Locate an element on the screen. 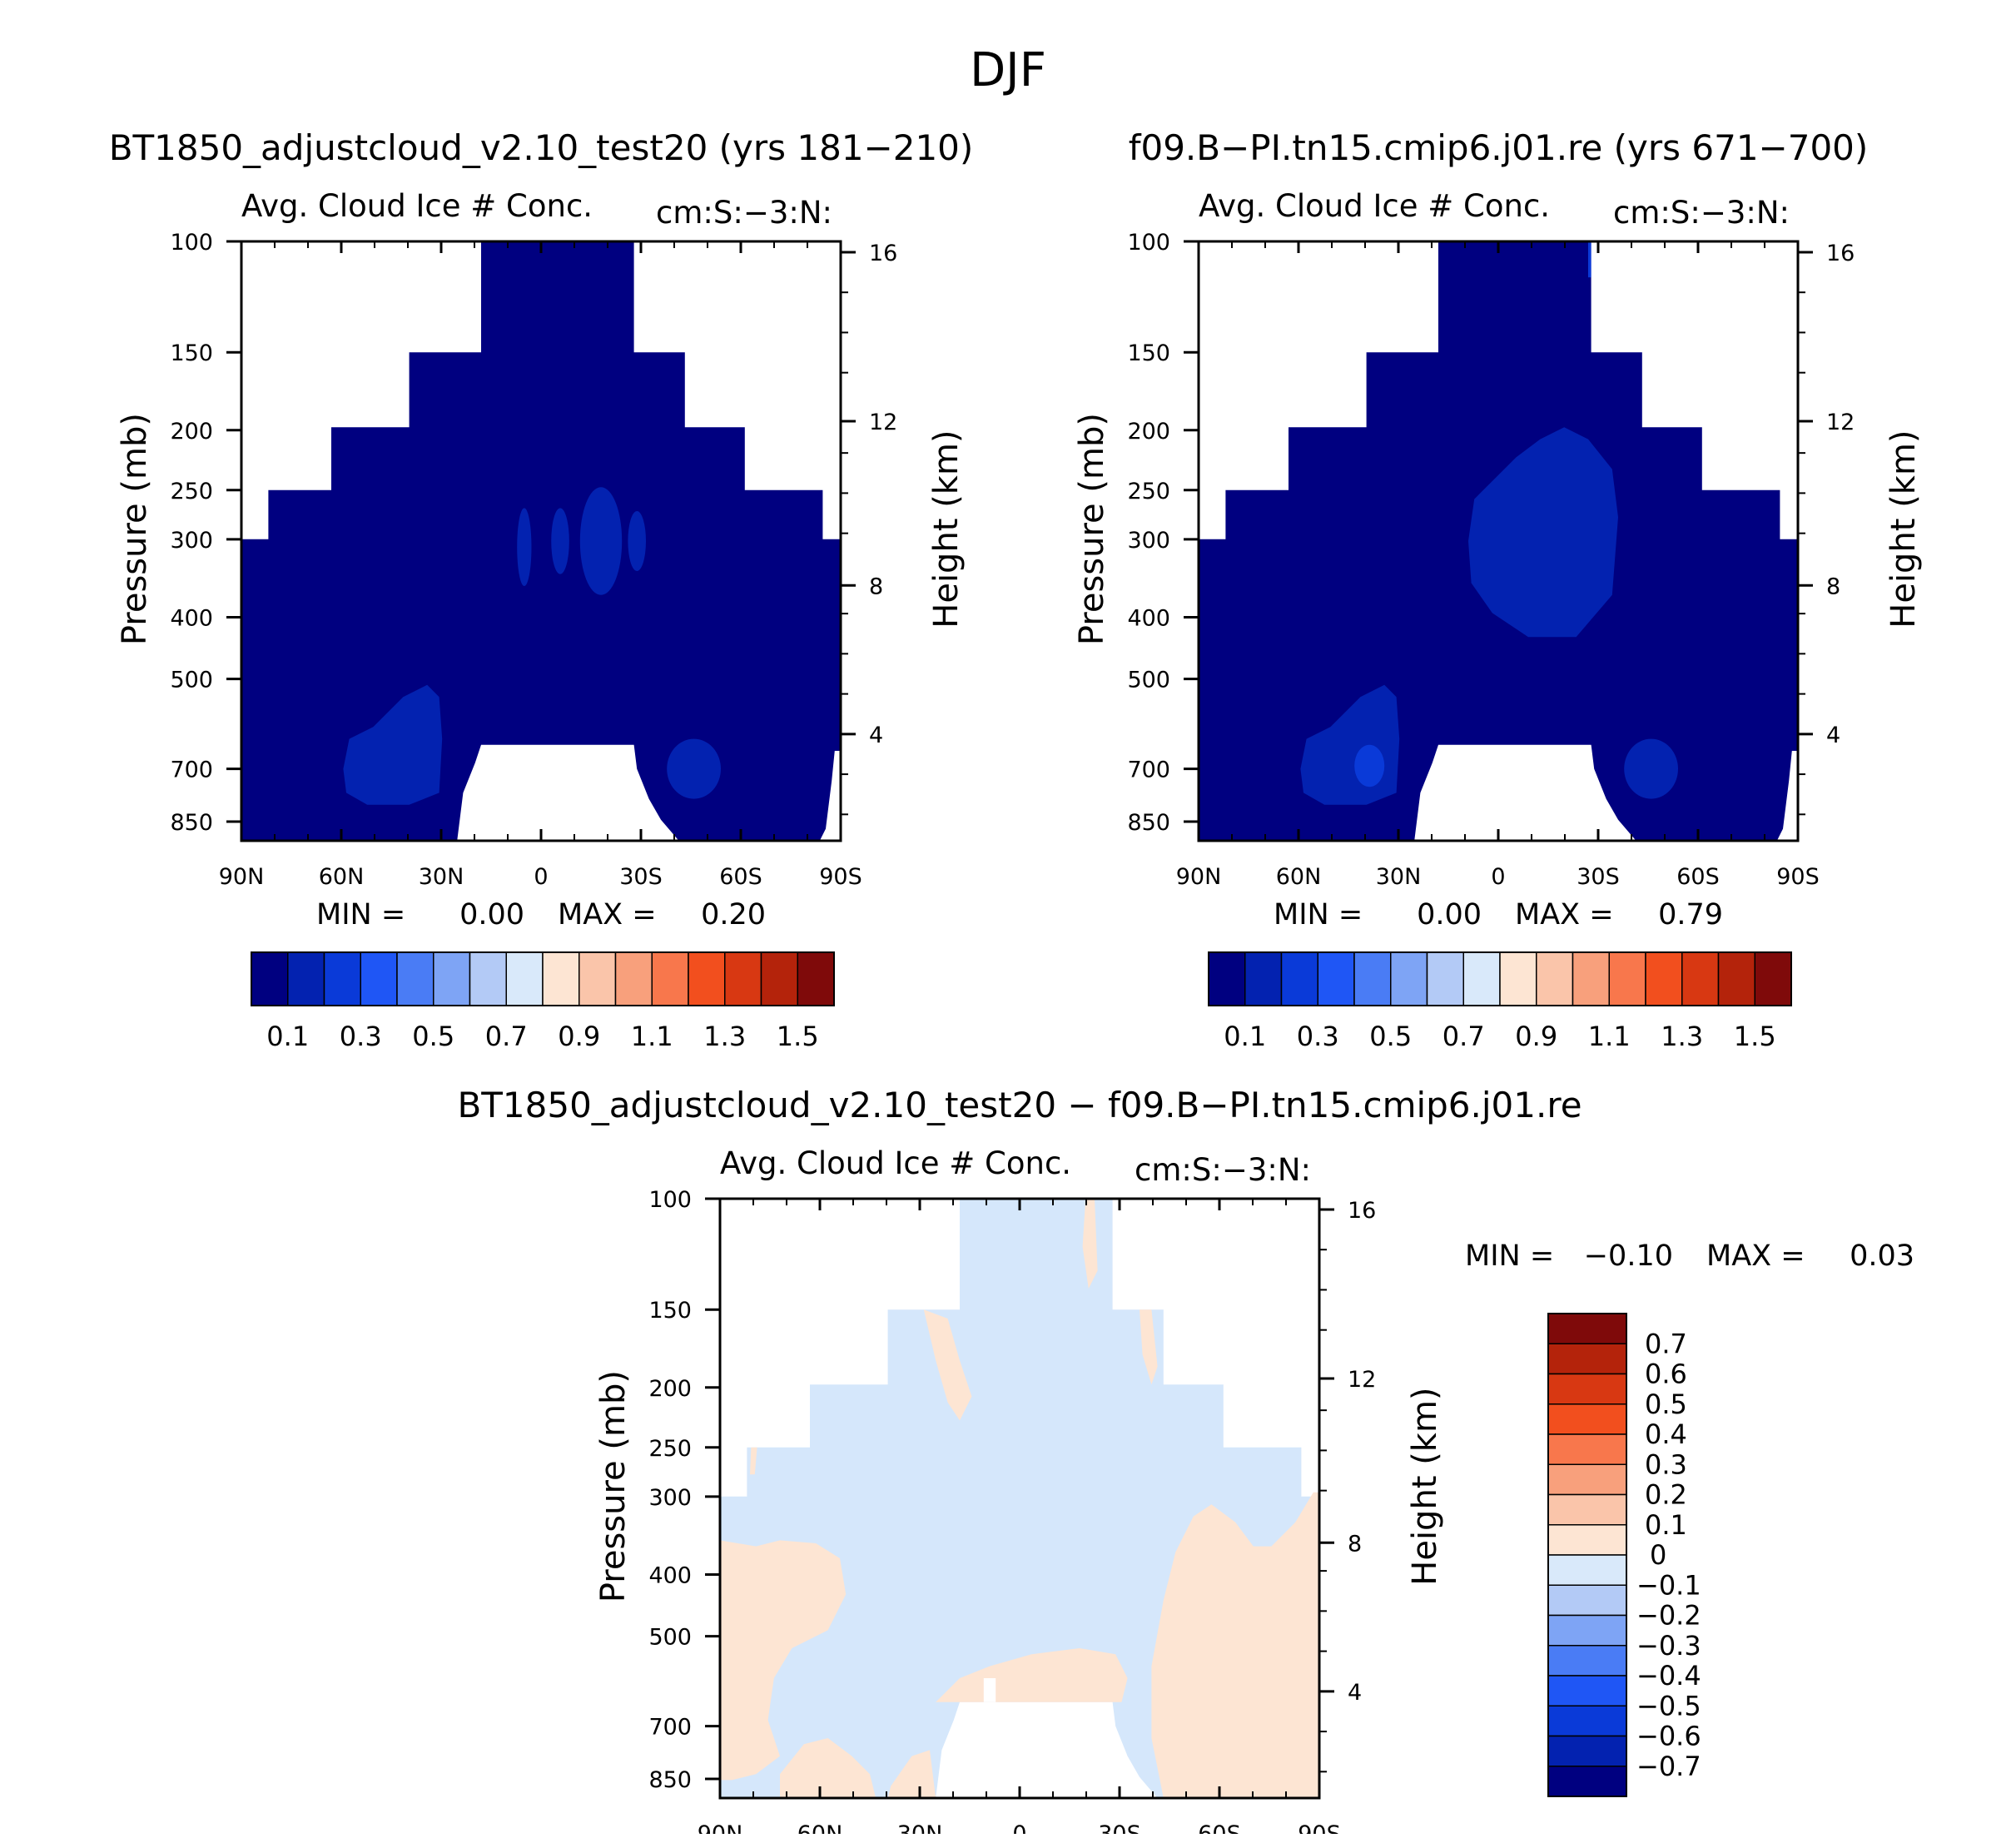 Image resolution: width=2016 pixels, height=1838 pixels. colorbar-label: 0.6 is located at coordinates (1666, 1374).